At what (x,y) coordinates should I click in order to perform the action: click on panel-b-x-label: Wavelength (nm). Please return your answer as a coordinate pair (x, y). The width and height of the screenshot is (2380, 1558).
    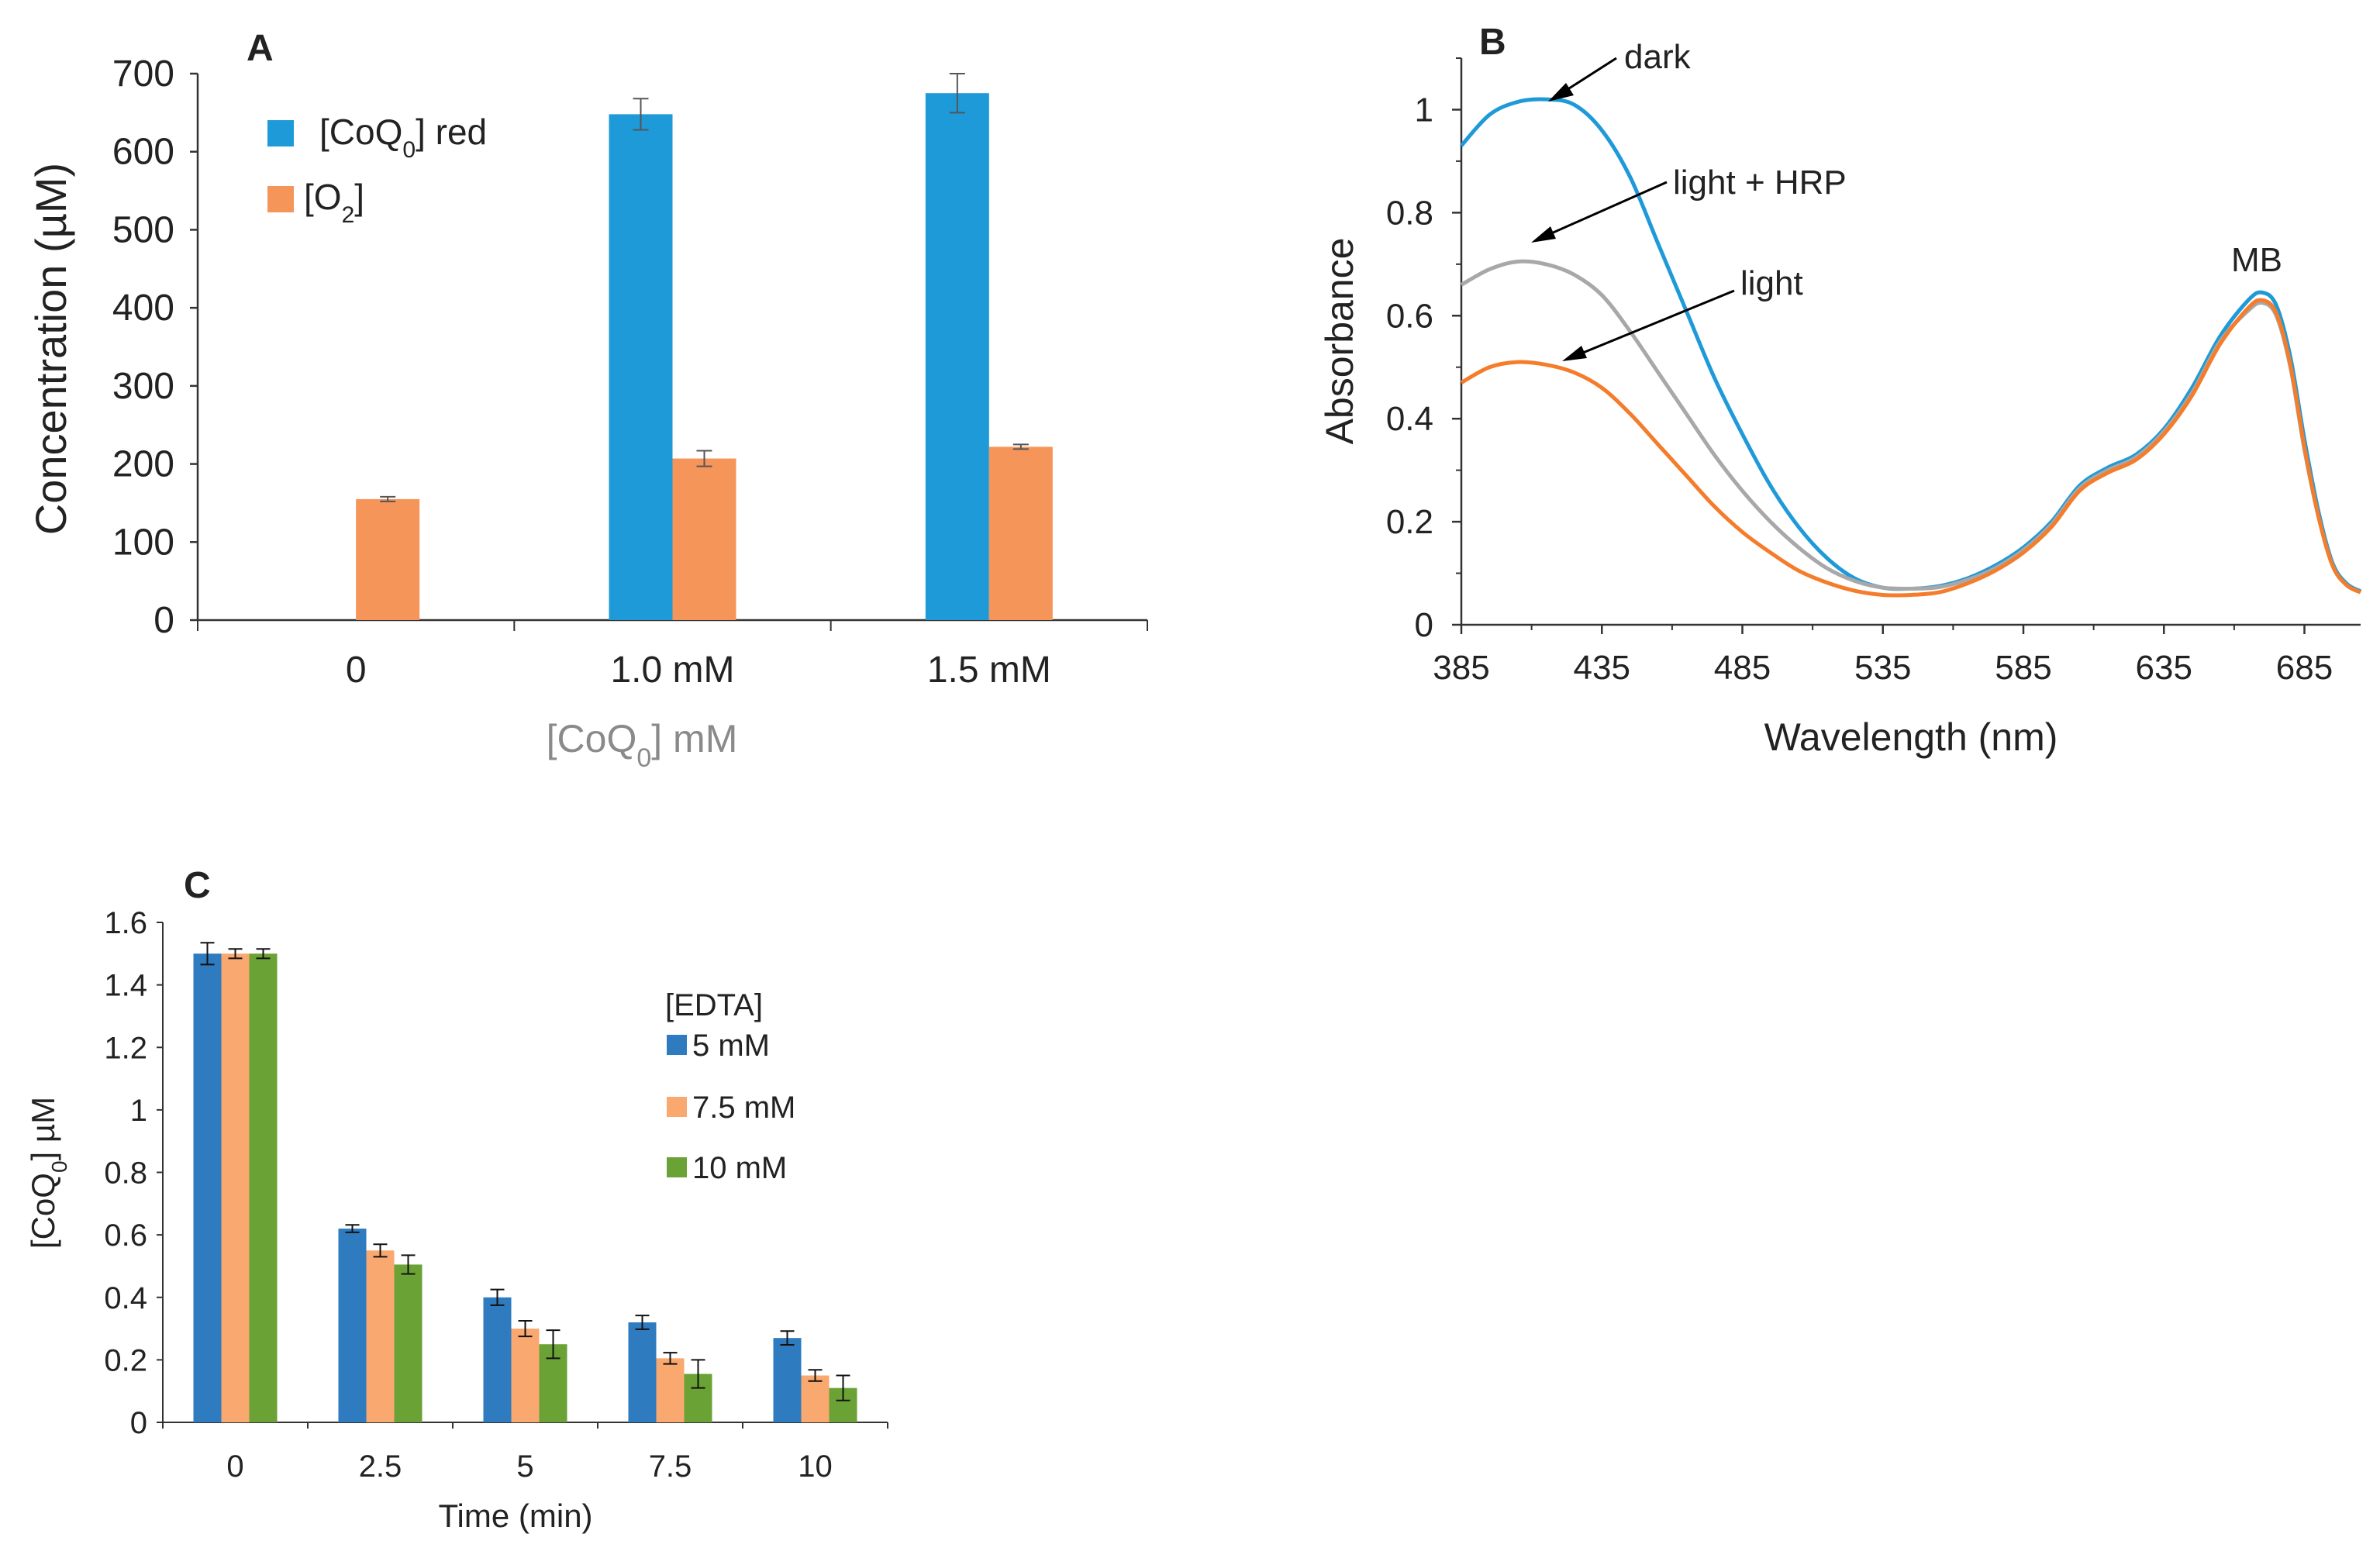
    Looking at the image, I should click on (1911, 737).